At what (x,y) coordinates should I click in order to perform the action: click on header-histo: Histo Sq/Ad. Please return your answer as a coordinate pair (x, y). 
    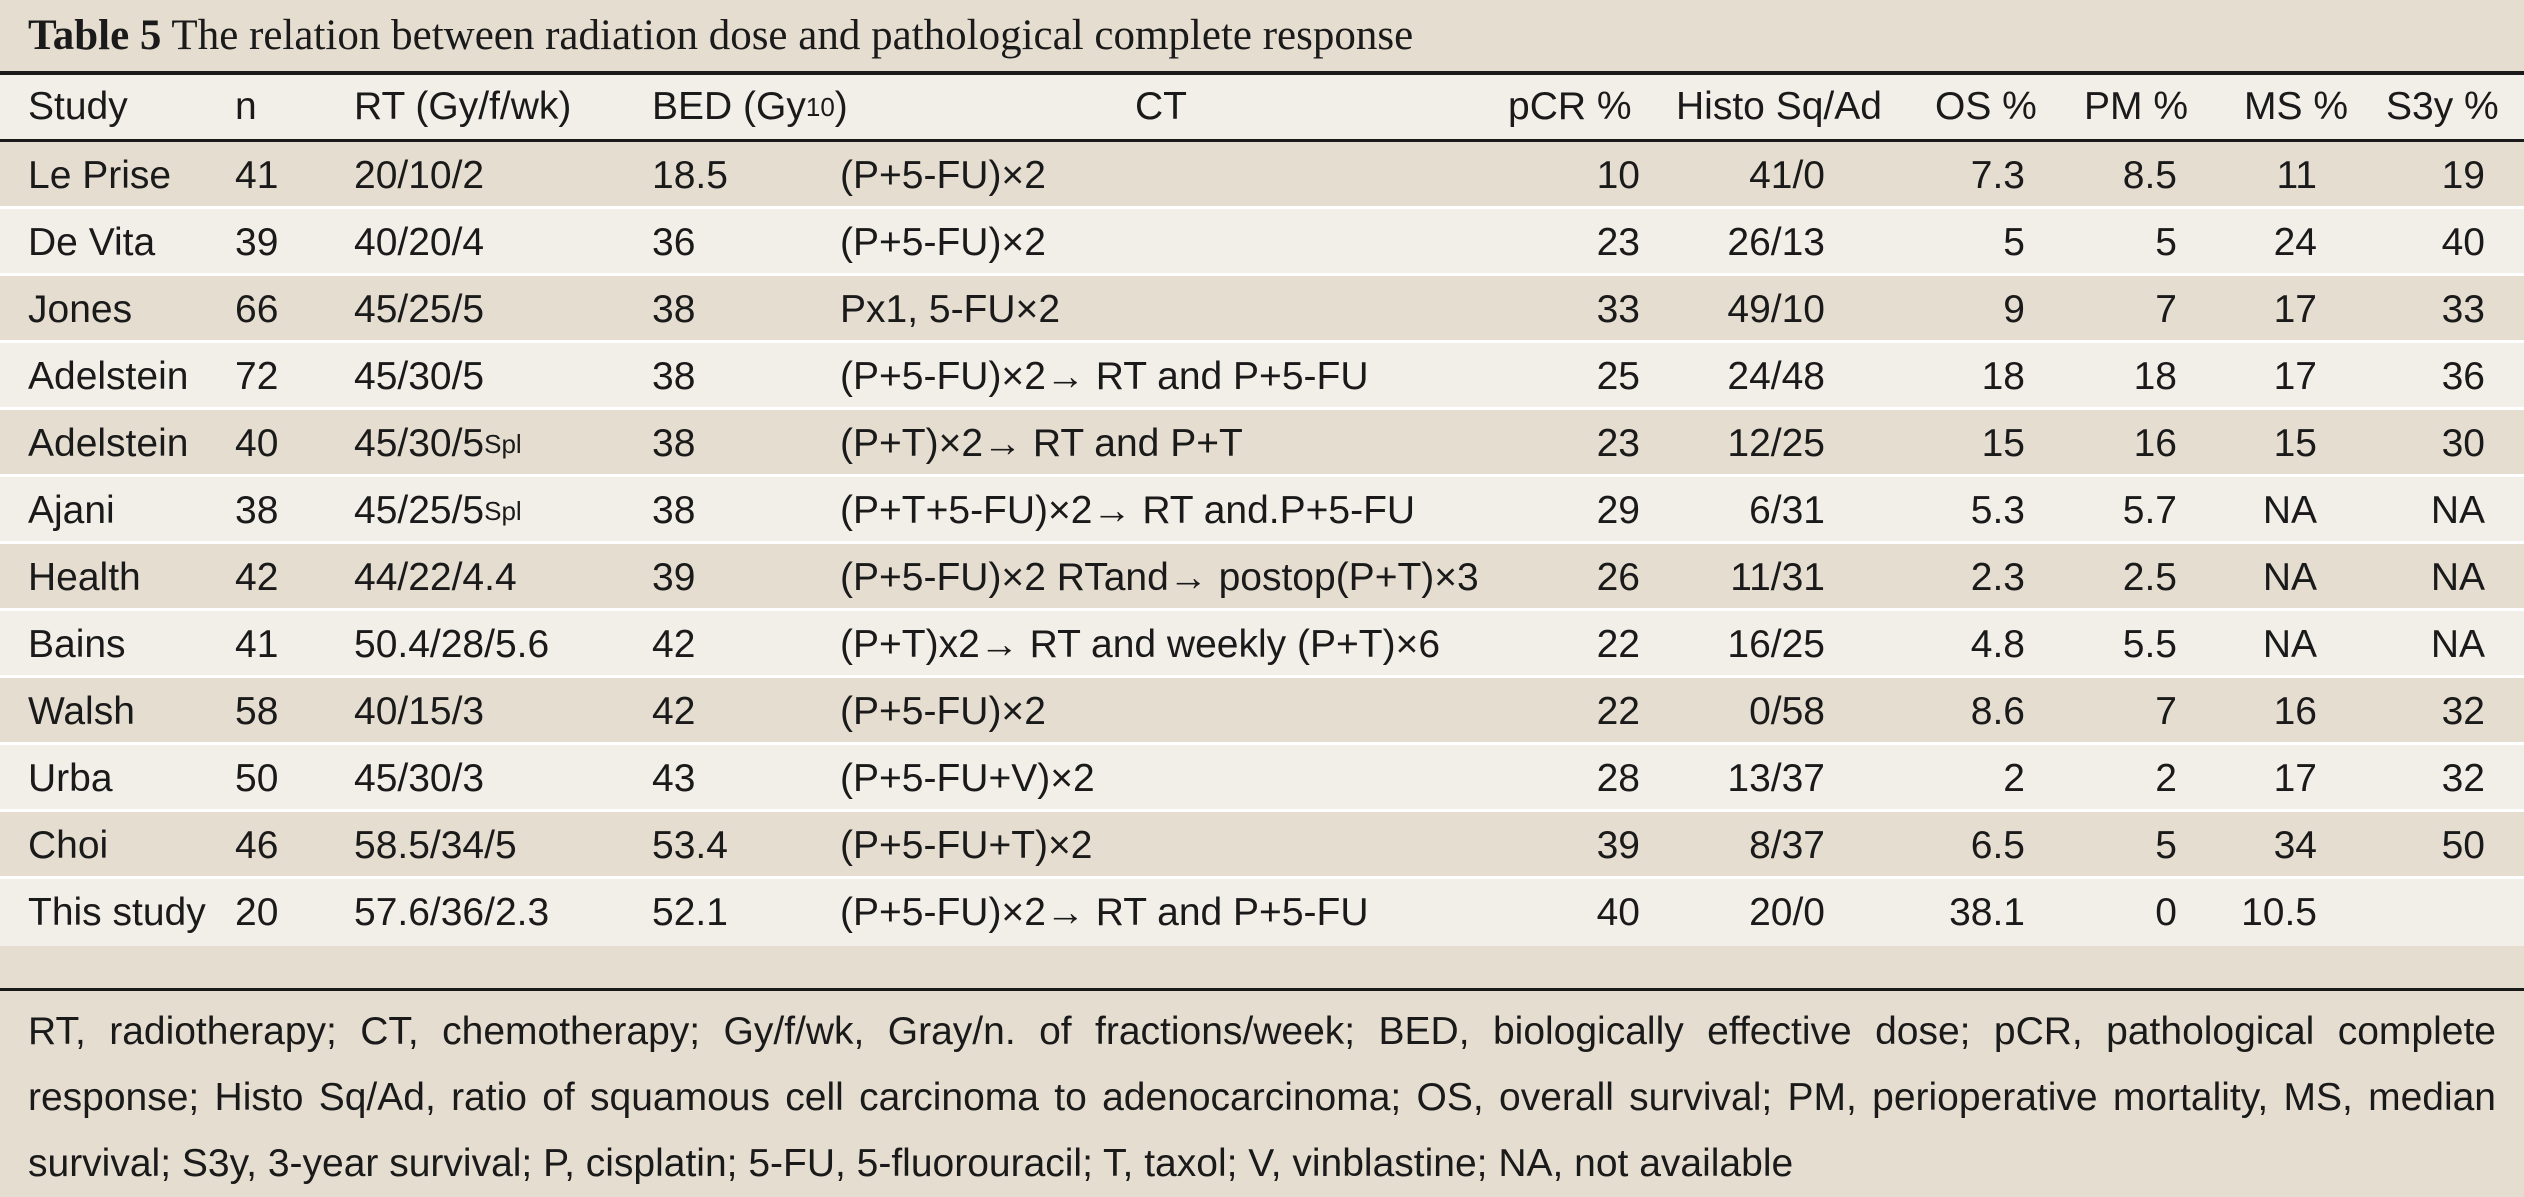
    Looking at the image, I should click on (1779, 106).